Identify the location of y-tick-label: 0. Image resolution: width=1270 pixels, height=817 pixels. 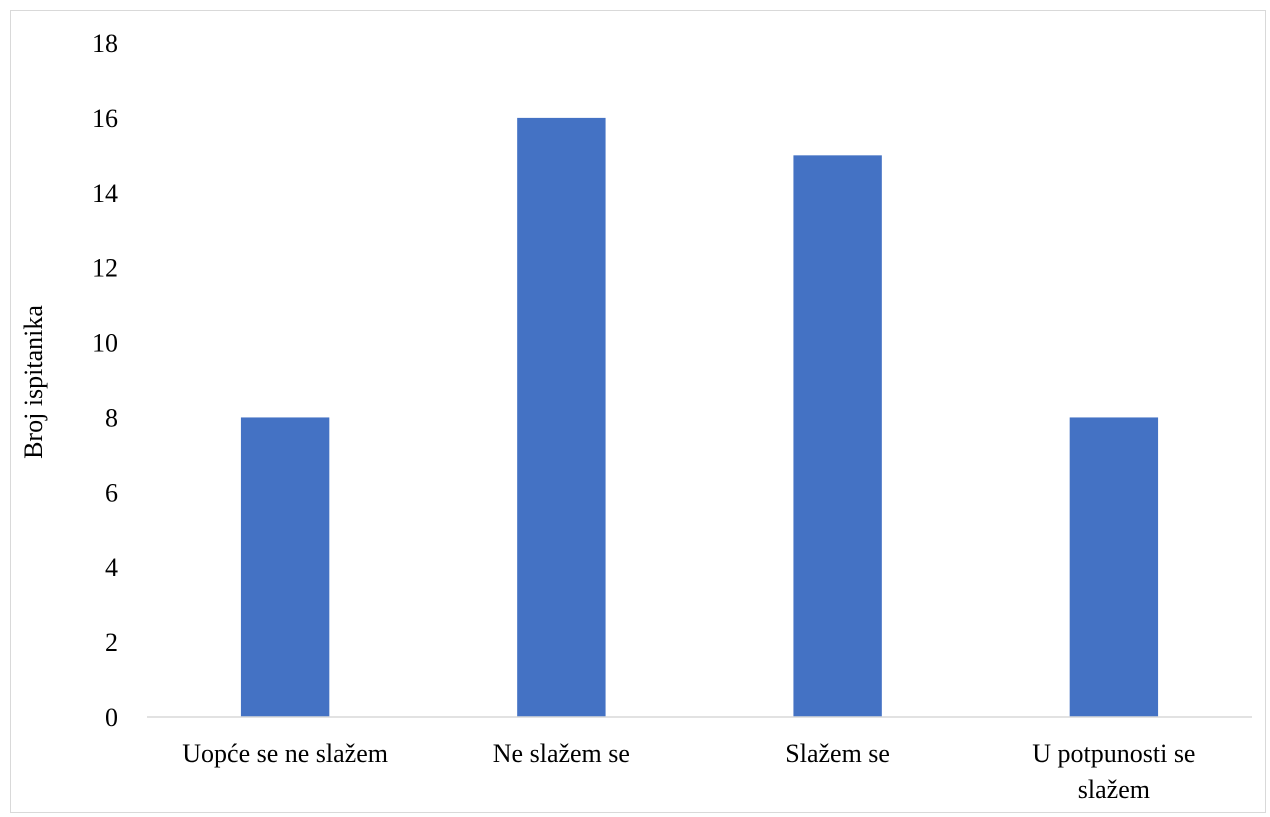
(111, 717).